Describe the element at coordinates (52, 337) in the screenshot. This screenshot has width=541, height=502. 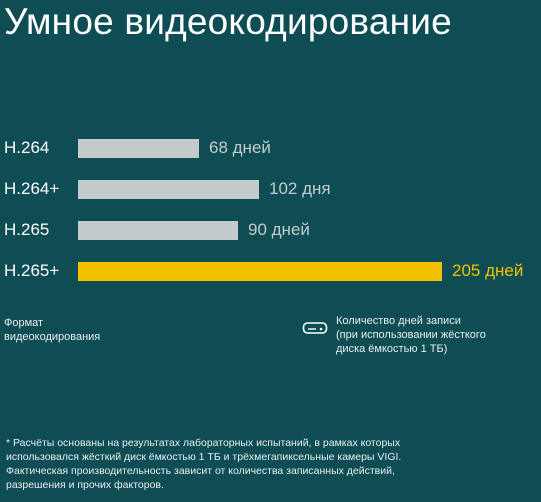
I see `y-axis-legend-line: видеокодирования` at that location.